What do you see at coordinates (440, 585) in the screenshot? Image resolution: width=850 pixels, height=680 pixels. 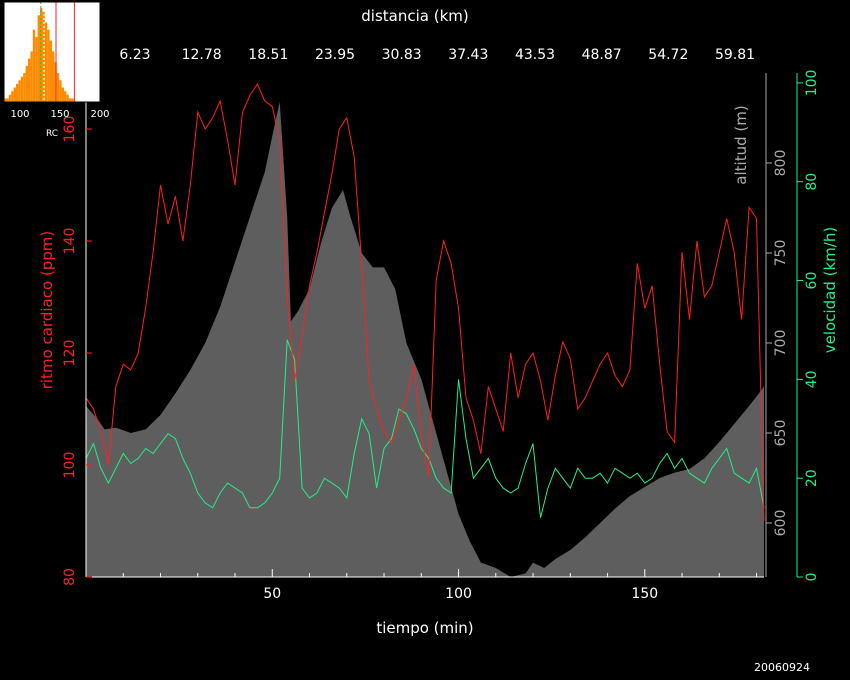 I see `bottom-axis-ticks: 50 100 150` at bounding box center [440, 585].